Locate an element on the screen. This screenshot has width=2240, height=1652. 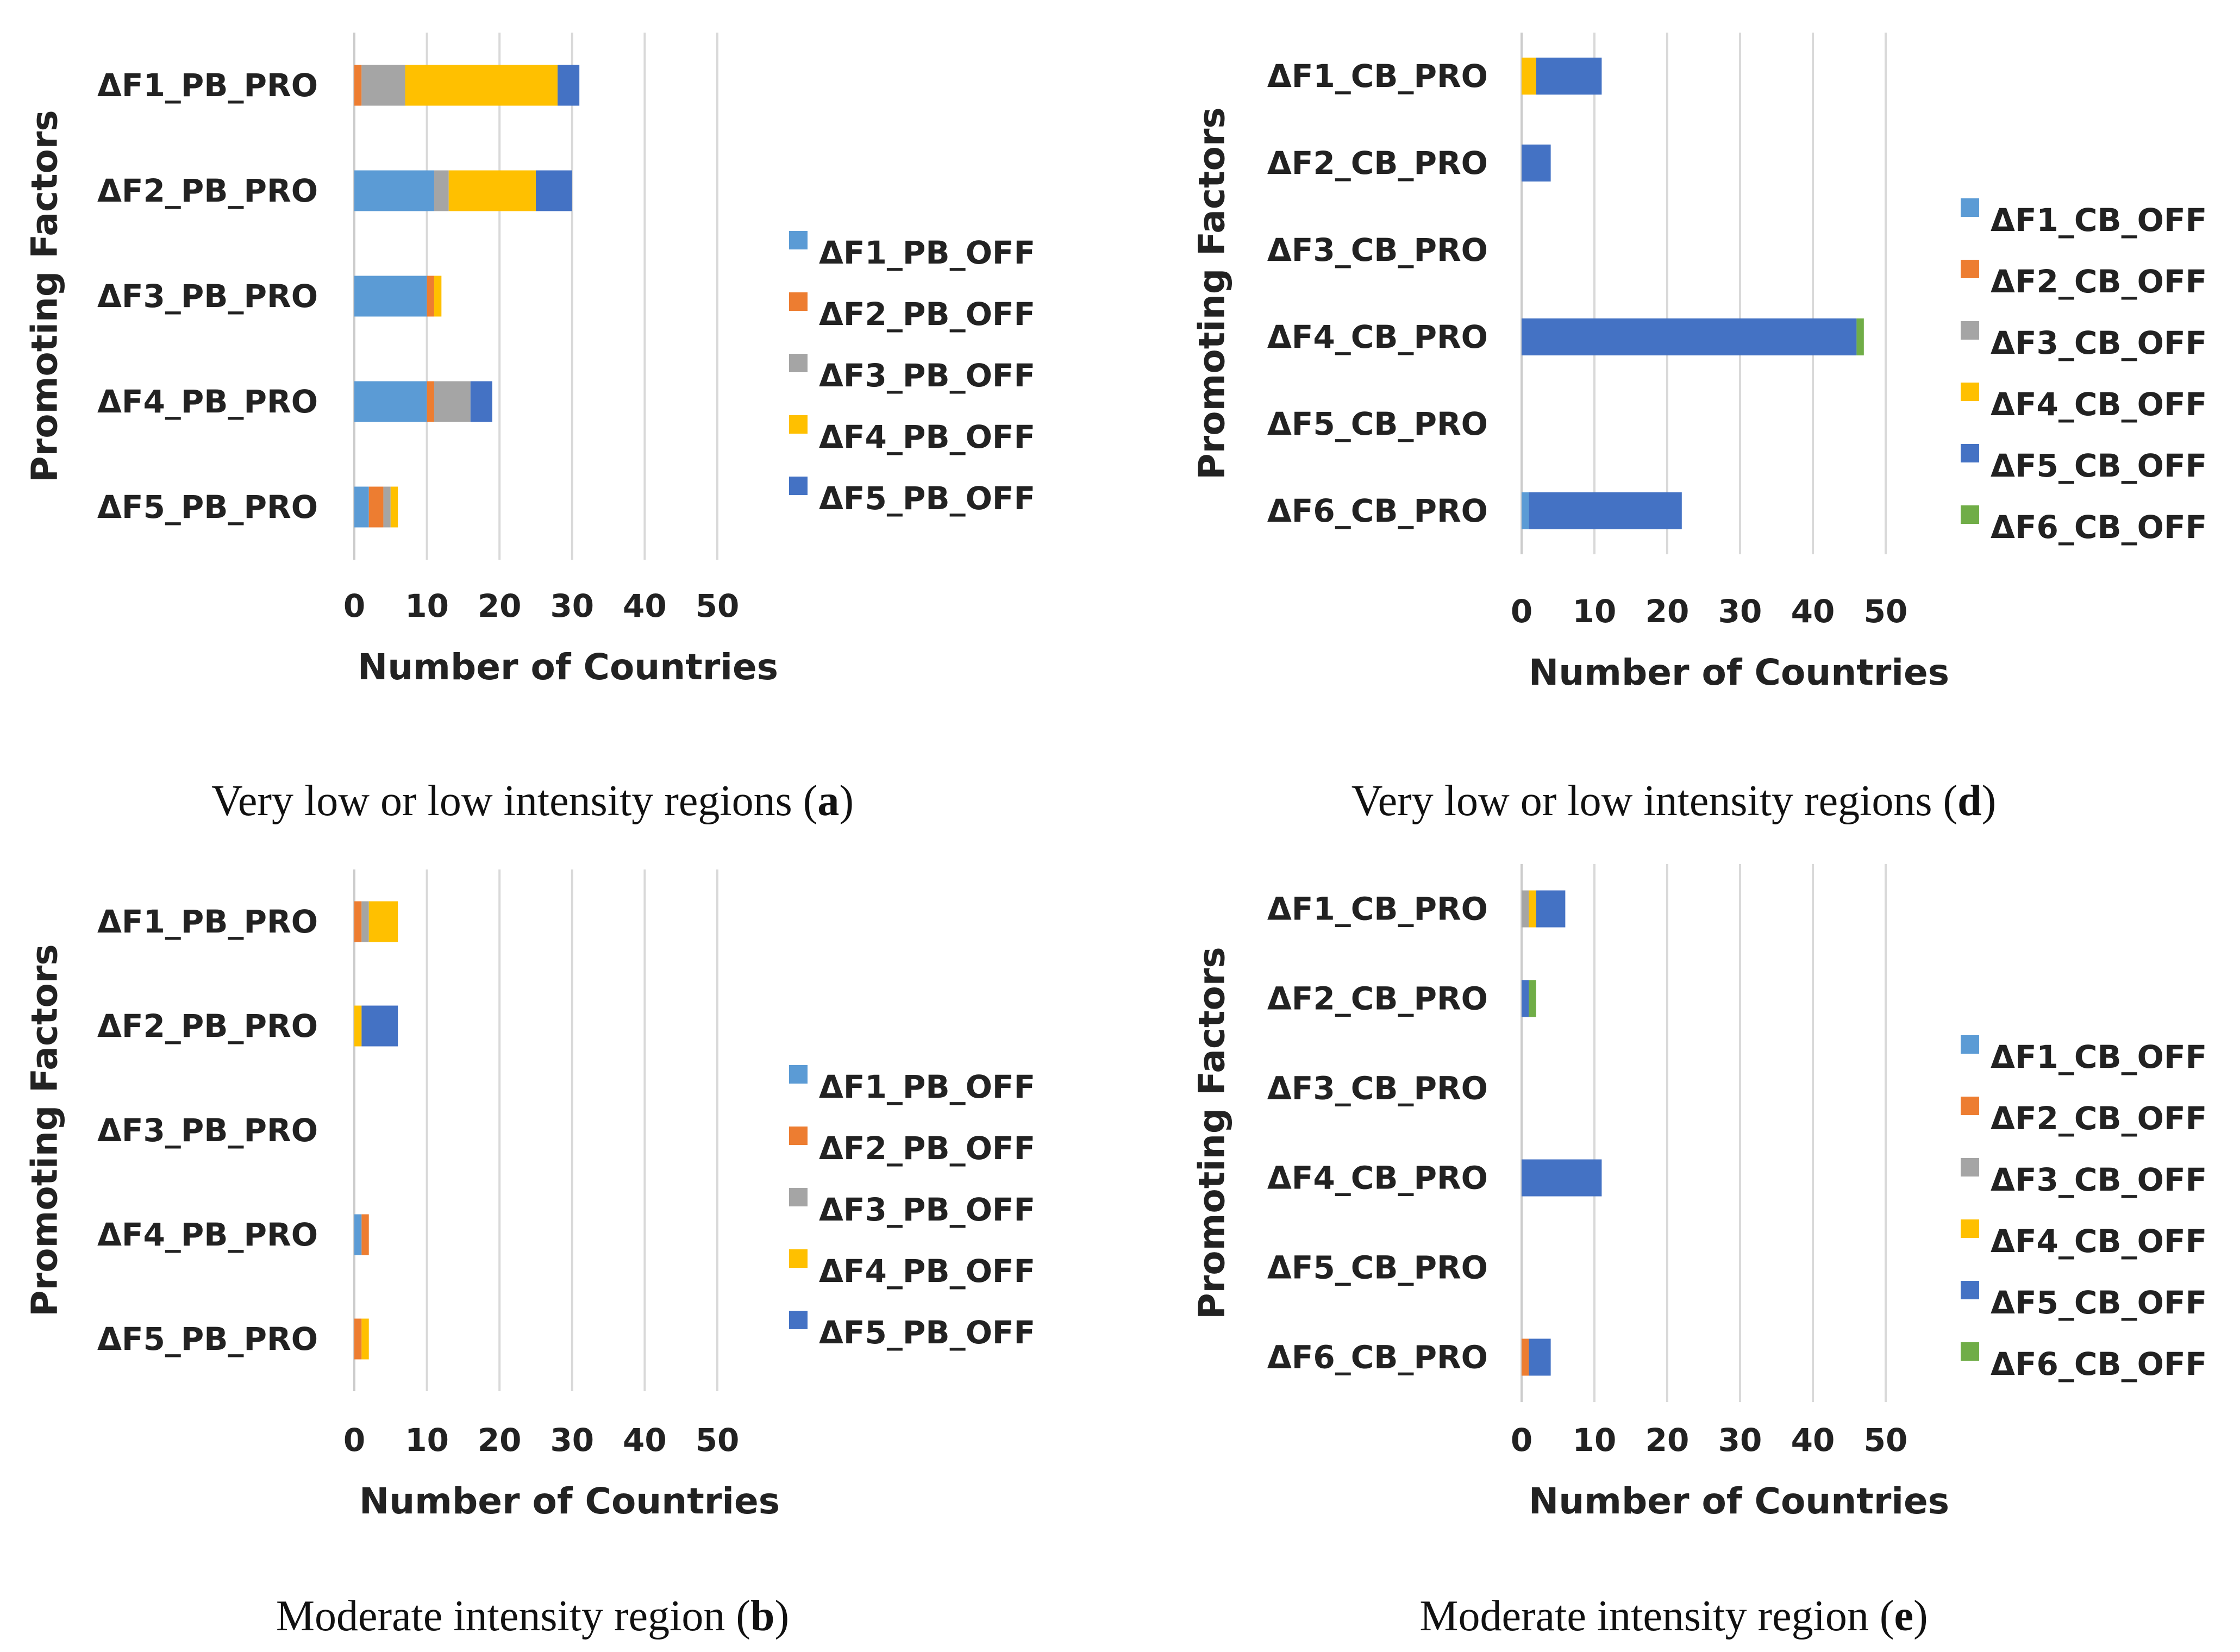
legend-label: ΔF3_CB_OFF is located at coordinates (2099, 1179).